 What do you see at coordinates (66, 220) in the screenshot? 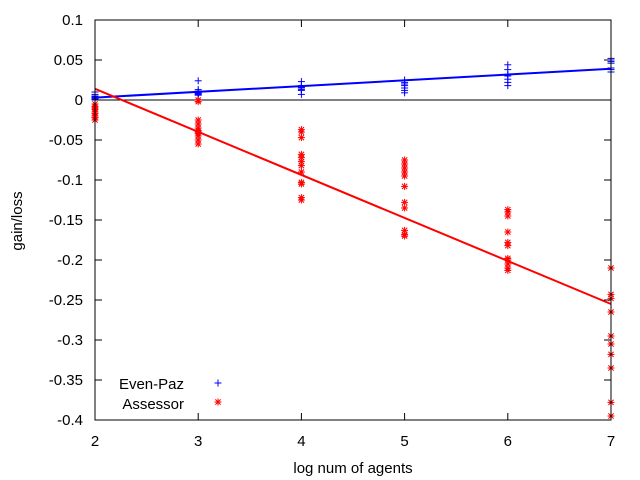
I see `y-tick-label: -0.15` at bounding box center [66, 220].